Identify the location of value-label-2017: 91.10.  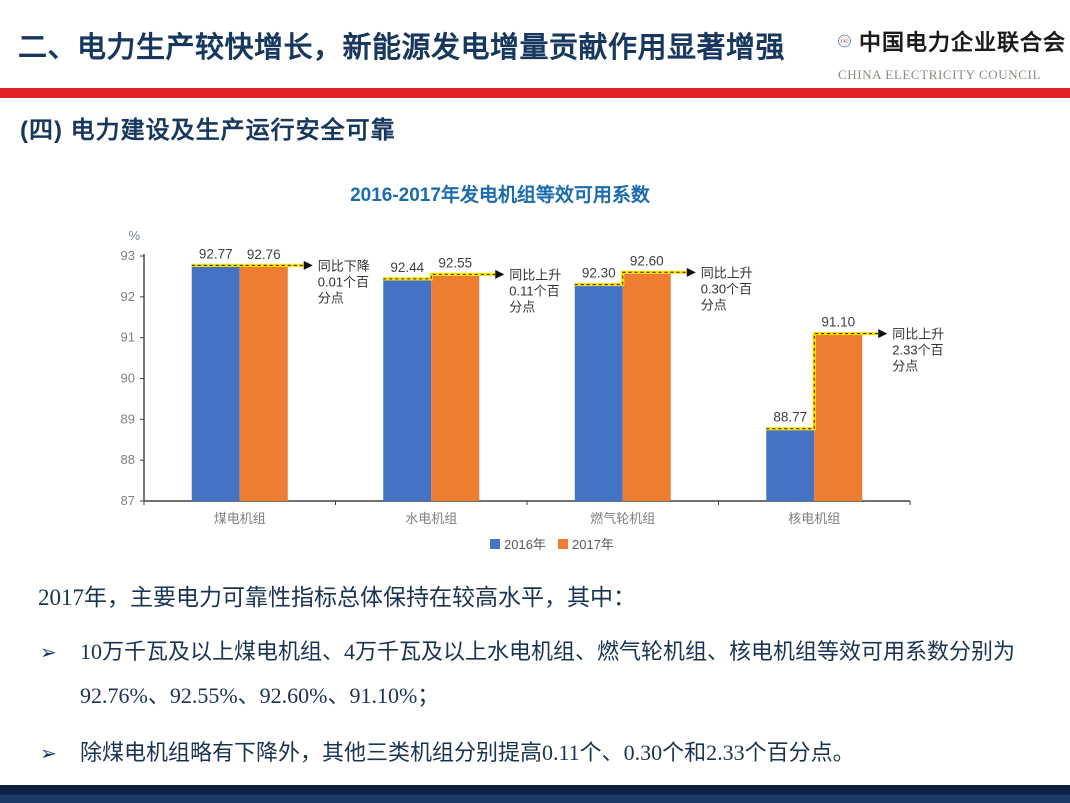
(838, 322).